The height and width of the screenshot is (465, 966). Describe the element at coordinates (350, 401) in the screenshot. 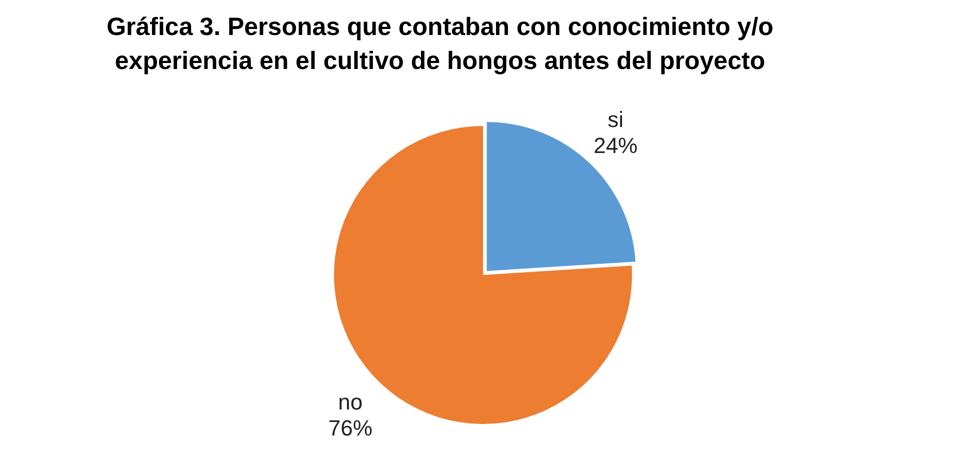

I see `slice-label: no` at that location.